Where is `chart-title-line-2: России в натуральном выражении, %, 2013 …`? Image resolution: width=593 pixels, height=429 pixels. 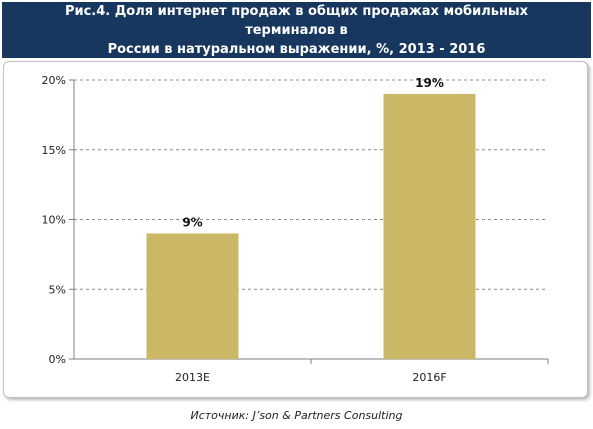
chart-title-line-2: России в натуральном выражении, %, 2013 … is located at coordinates (296, 49).